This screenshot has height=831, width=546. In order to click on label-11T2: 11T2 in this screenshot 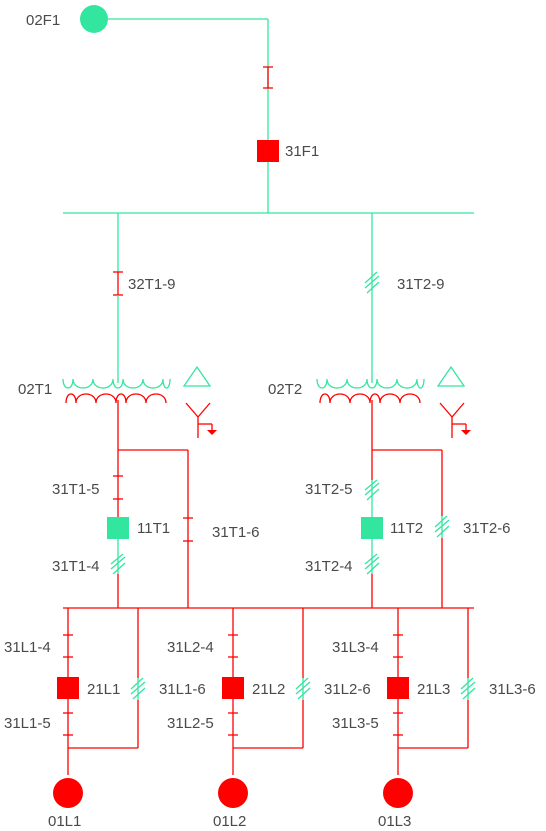, I will do `click(406, 528)`.